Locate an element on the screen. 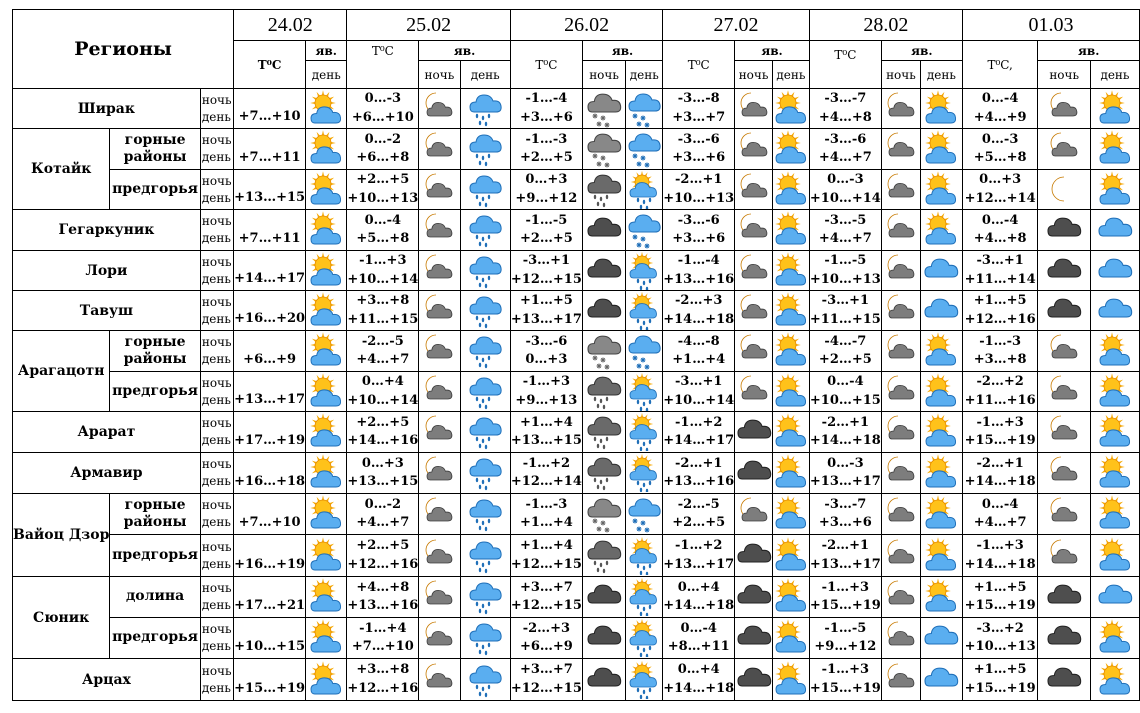 The image size is (1140, 713). day-temp: +13…+15 is located at coordinates (270, 197).